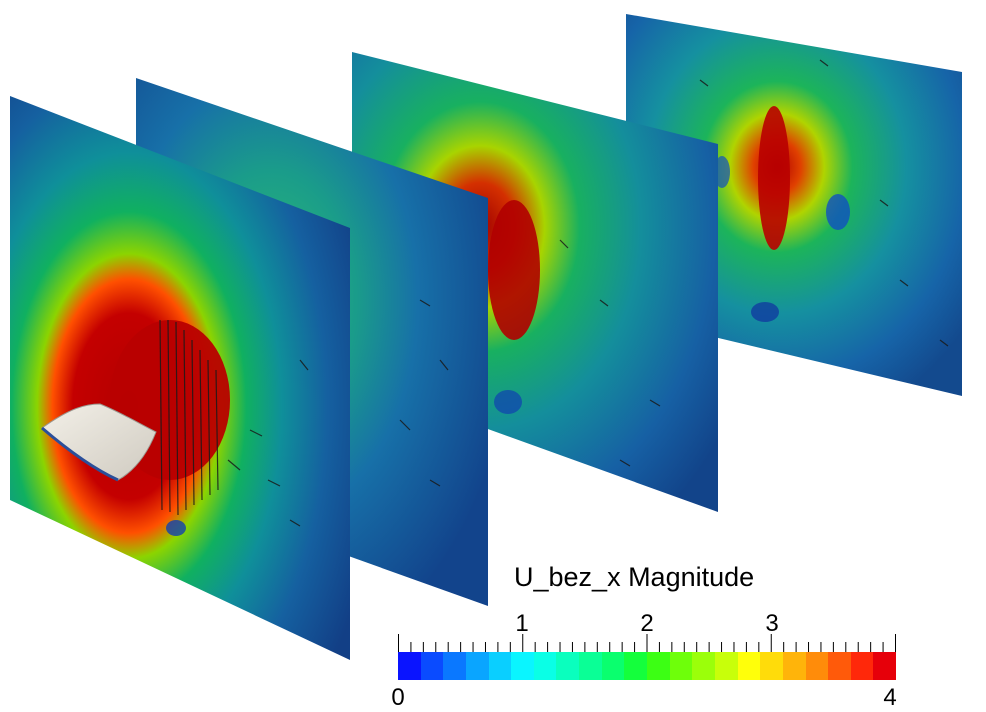  I want to click on legend-max-label: 4, so click(889, 698).